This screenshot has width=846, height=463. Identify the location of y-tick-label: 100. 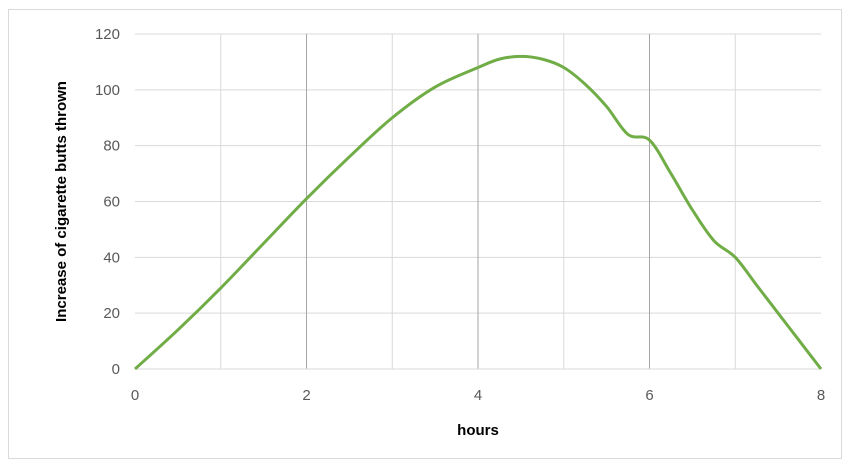
(107, 90).